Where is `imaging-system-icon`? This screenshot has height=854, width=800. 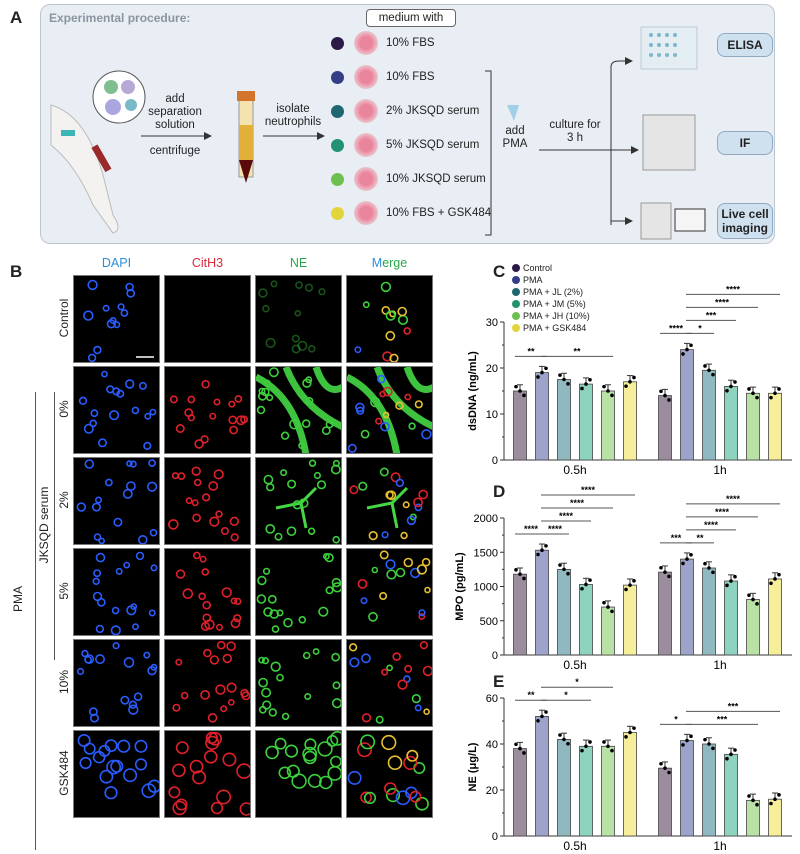 imaging-system-icon is located at coordinates (656, 221).